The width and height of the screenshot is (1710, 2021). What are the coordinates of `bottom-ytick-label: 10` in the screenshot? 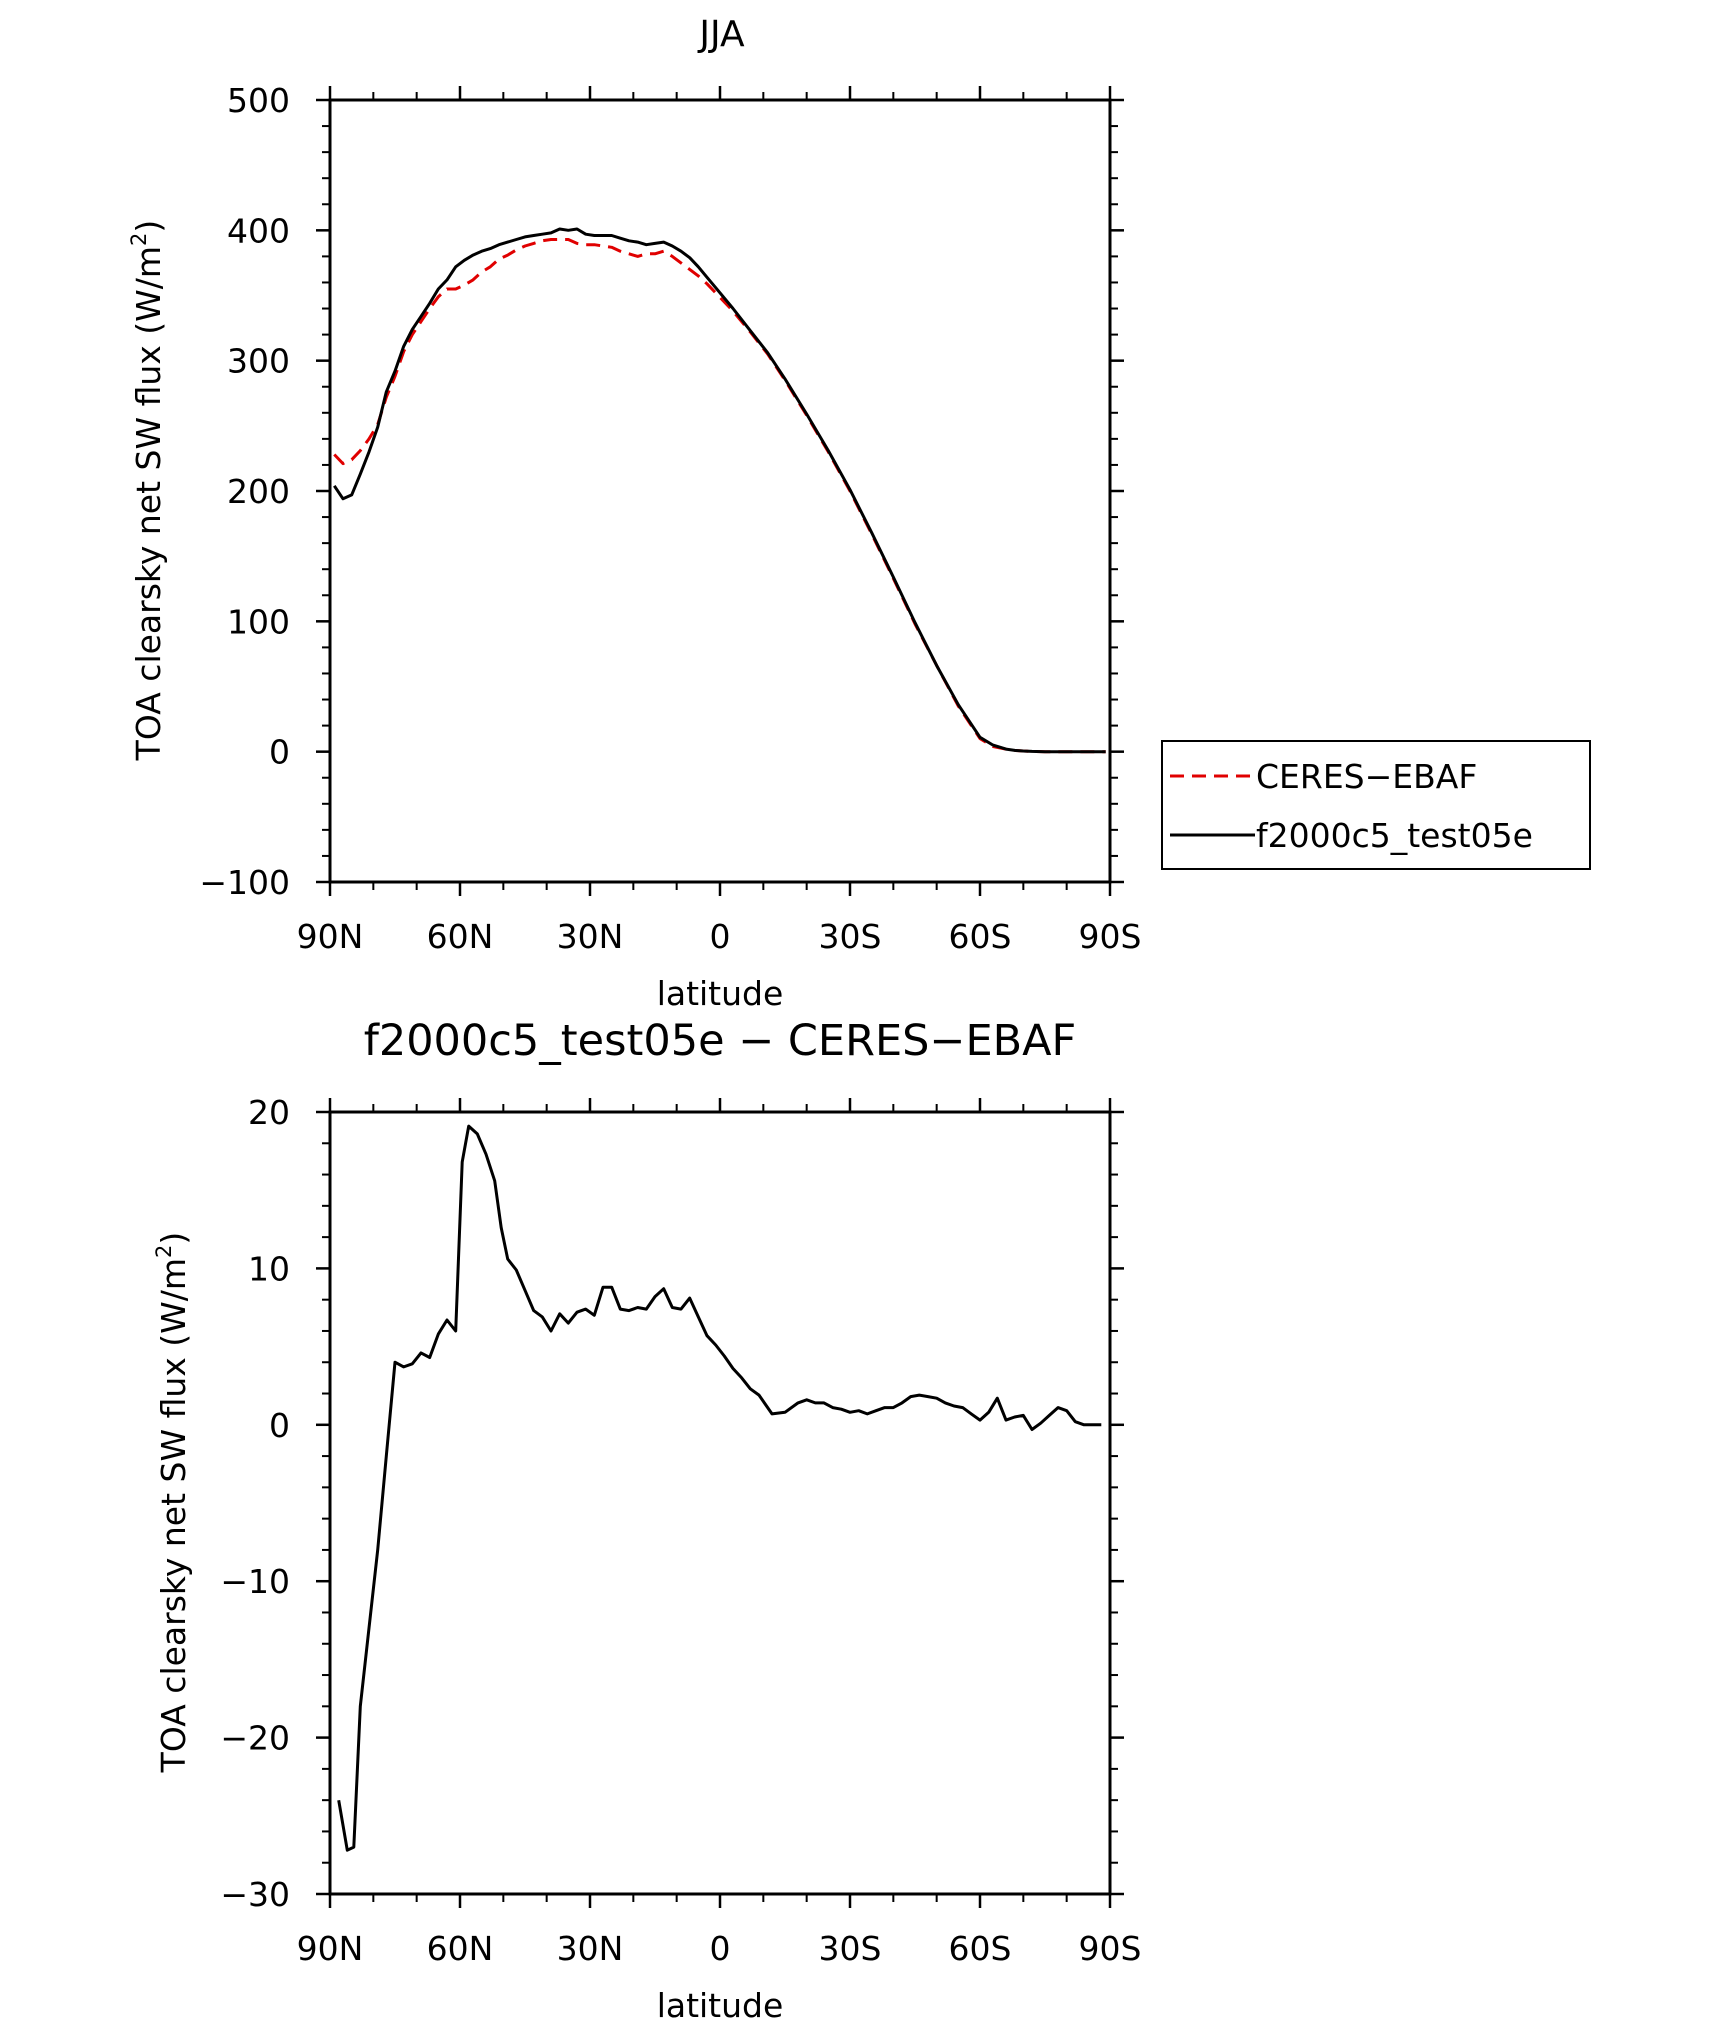 It's located at (269, 1268).